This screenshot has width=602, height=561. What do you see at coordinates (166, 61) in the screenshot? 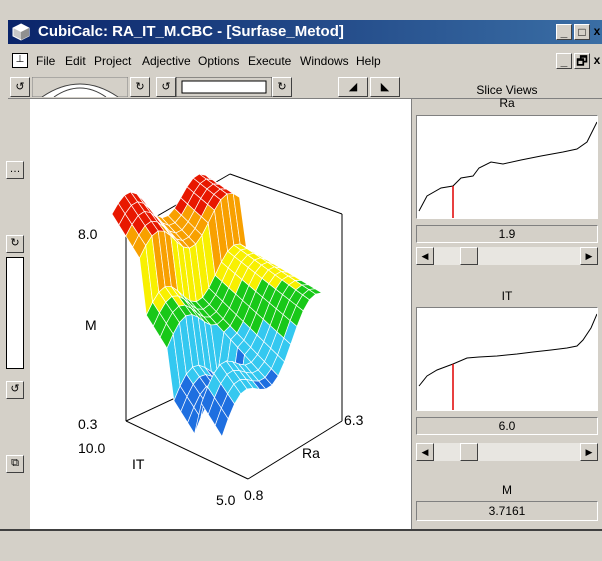
I see `menu-adjective: Adjective` at bounding box center [166, 61].